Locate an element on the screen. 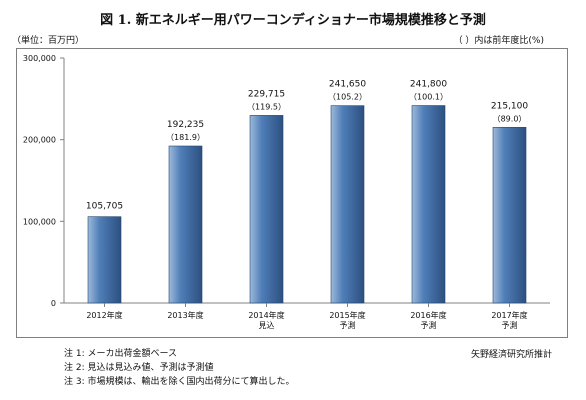 The height and width of the screenshot is (400, 586). category-label: 2016年度 is located at coordinates (428, 315).